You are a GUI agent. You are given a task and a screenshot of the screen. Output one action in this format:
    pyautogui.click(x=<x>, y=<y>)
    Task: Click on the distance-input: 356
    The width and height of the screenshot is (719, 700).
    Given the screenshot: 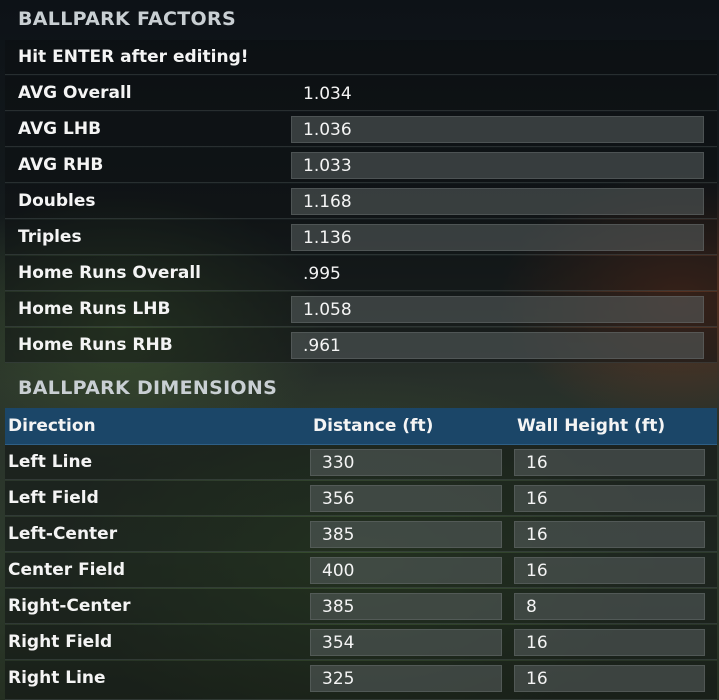 What is the action you would take?
    pyautogui.click(x=406, y=498)
    